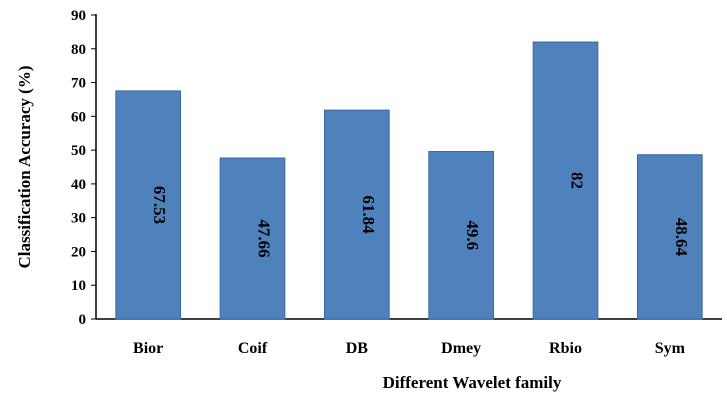  Describe the element at coordinates (565, 180) in the screenshot. I see `bar-rbio` at that location.